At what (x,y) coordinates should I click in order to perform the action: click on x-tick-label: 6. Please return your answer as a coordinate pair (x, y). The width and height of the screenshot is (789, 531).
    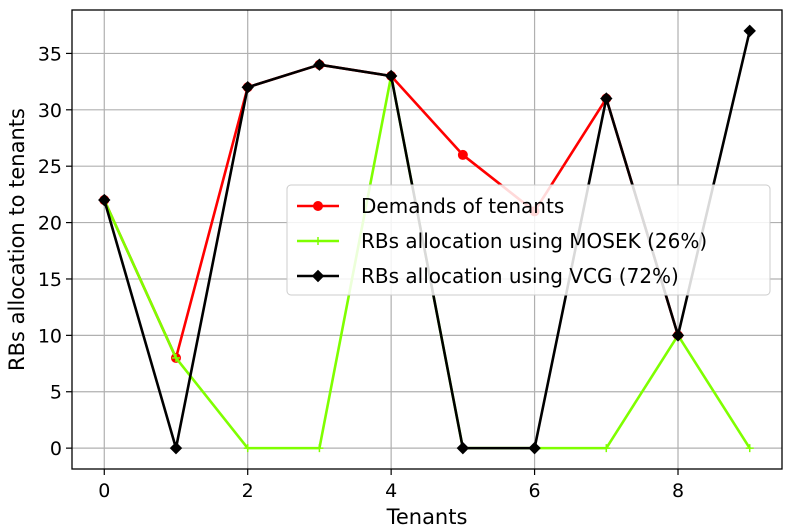
    Looking at the image, I should click on (535, 491).